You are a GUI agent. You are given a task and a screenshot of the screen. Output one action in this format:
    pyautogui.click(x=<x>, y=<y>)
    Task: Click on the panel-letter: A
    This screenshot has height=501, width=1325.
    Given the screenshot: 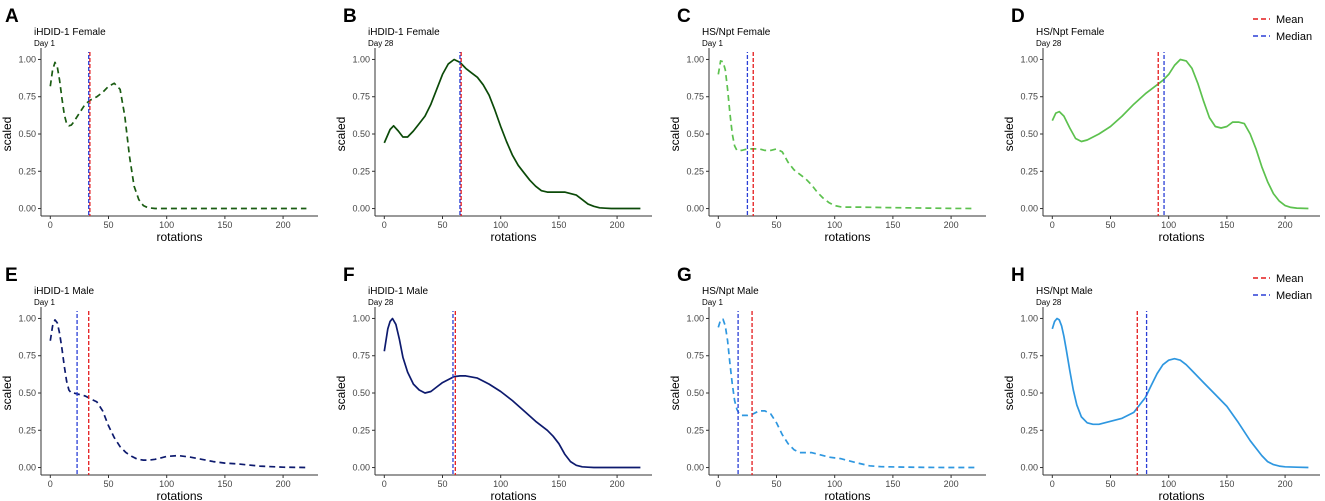 What is the action you would take?
    pyautogui.click(x=12, y=16)
    